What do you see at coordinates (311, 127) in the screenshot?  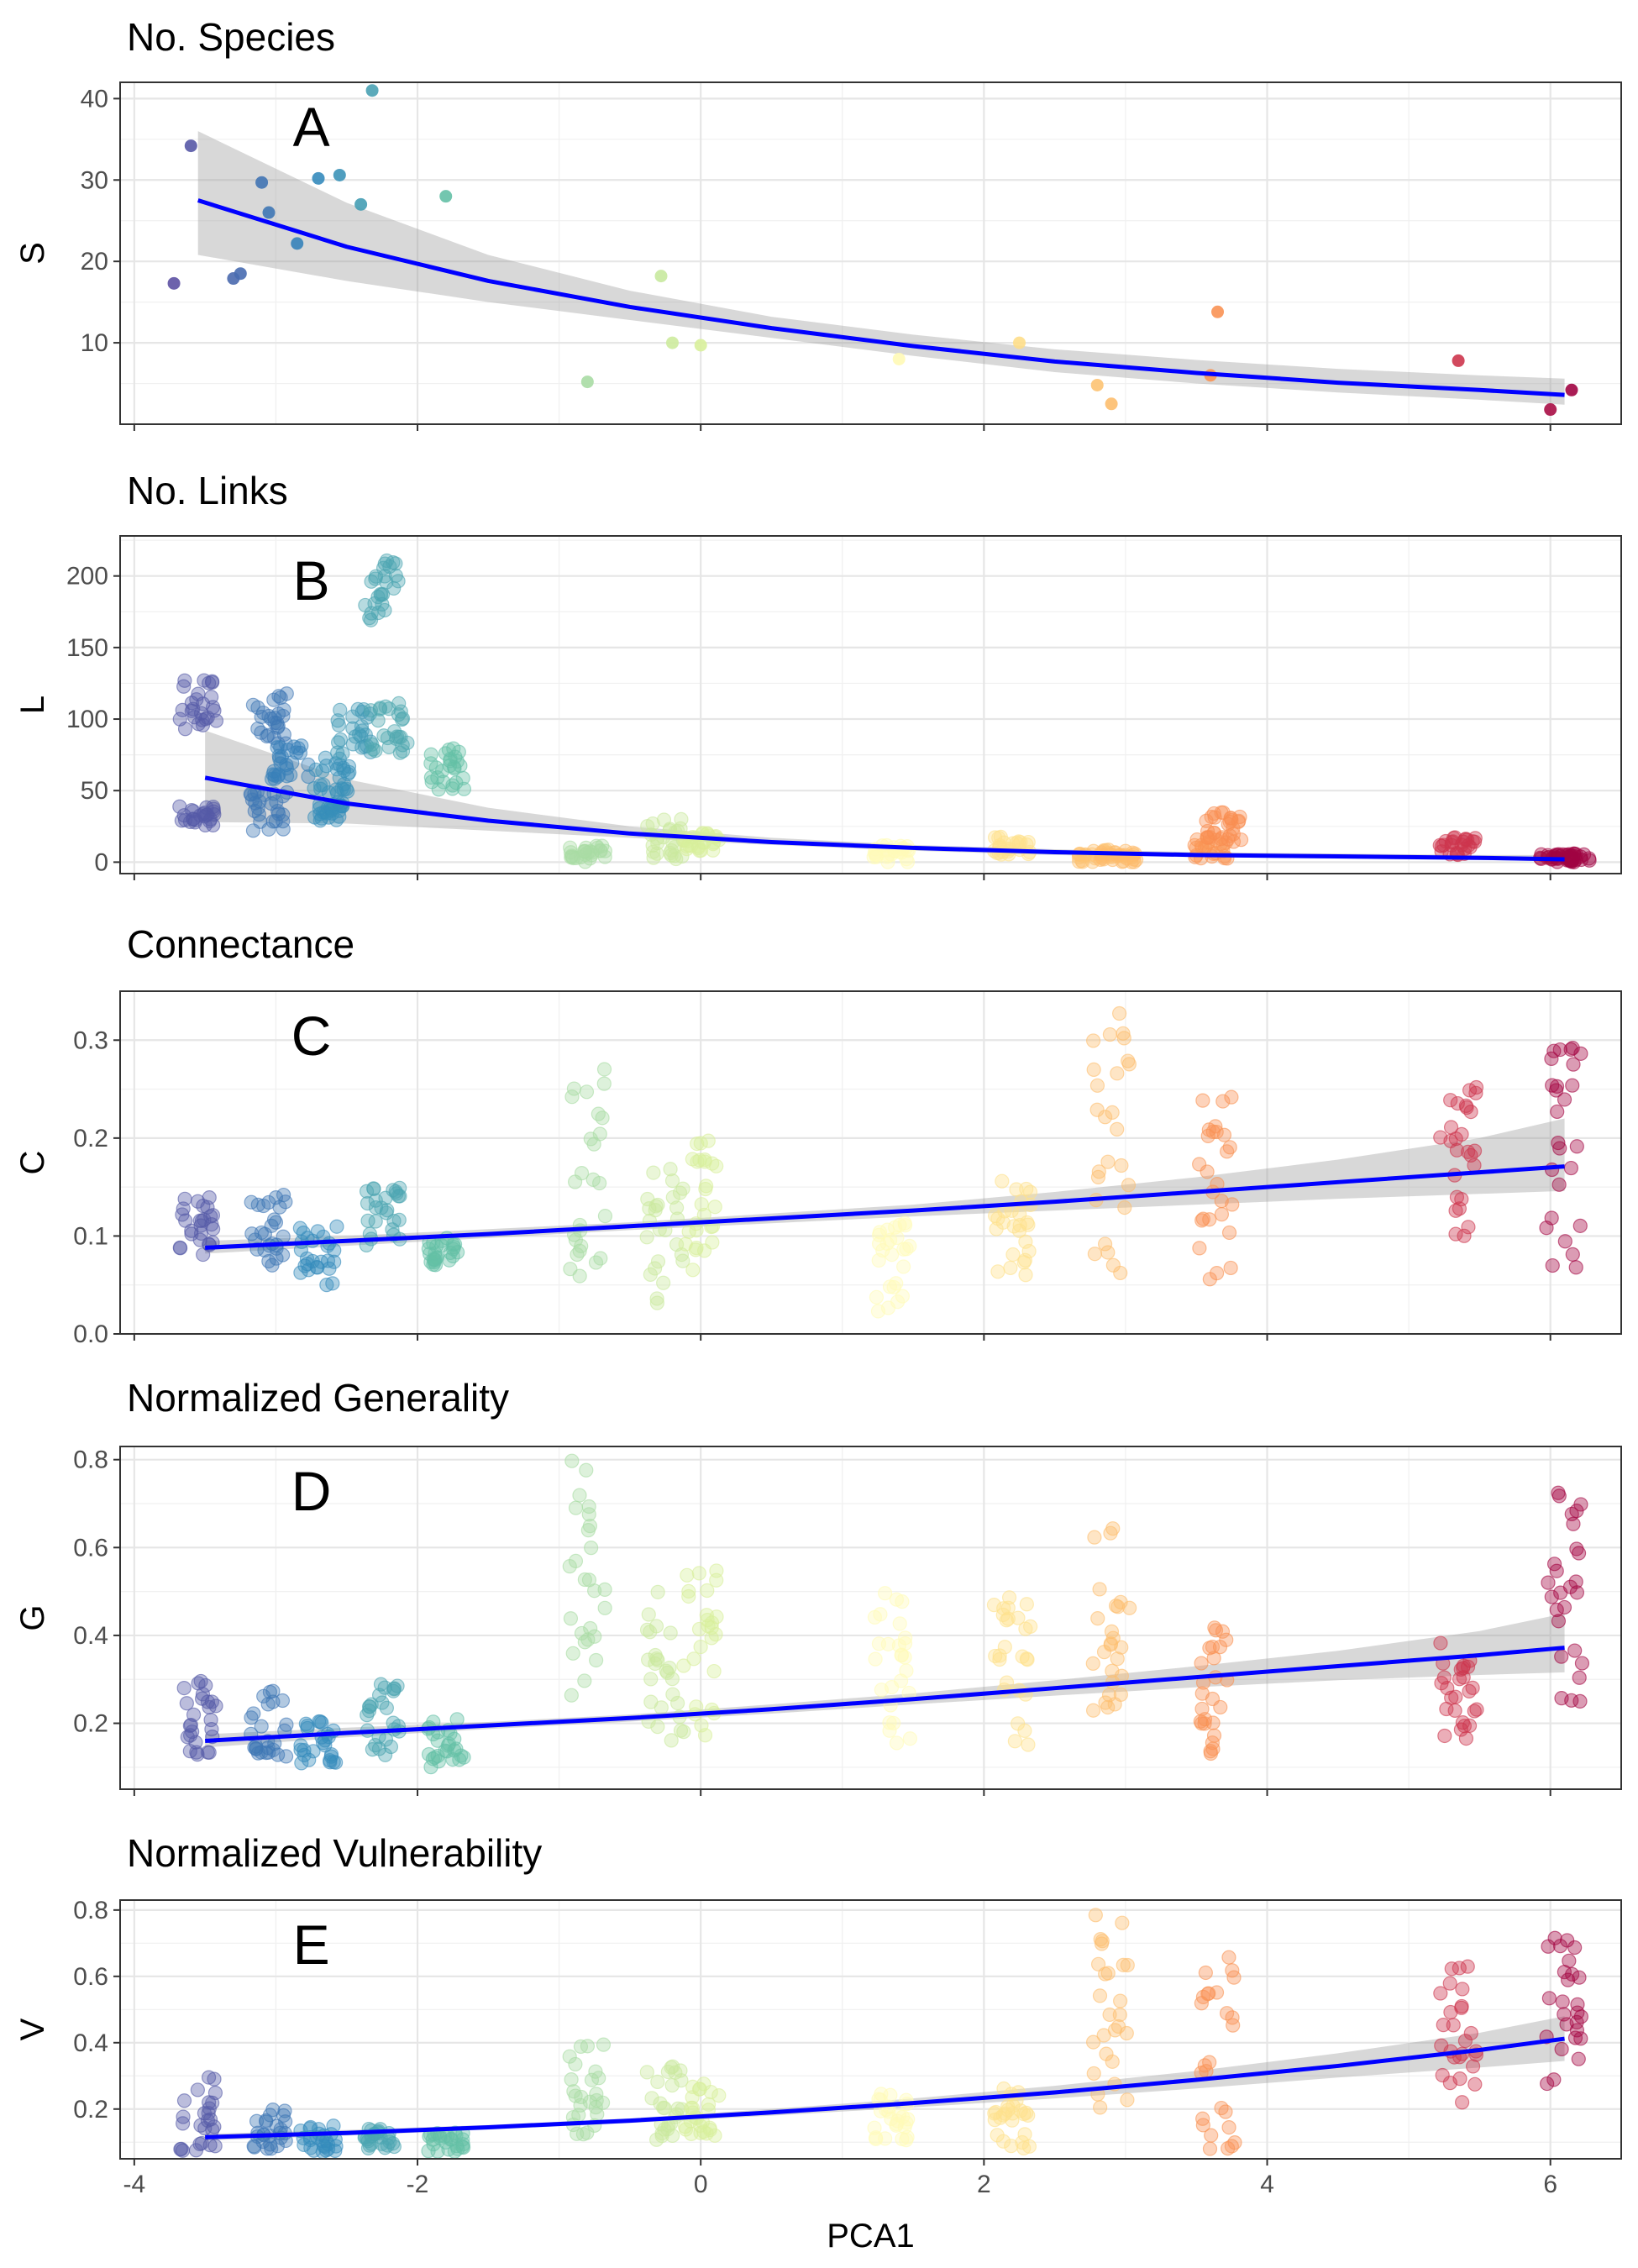 I see `panel-label: A` at bounding box center [311, 127].